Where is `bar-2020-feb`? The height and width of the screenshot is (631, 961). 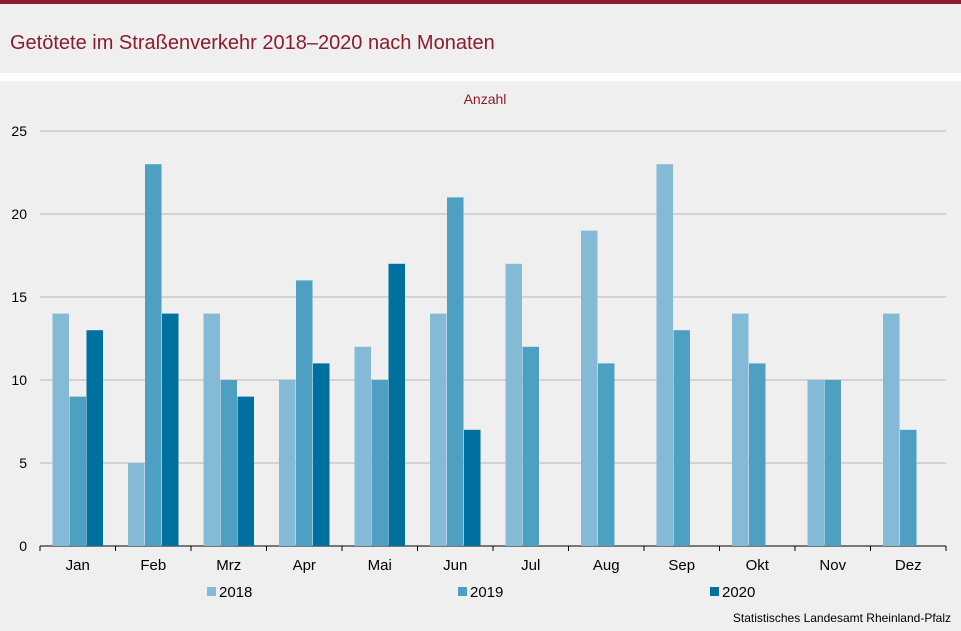
bar-2020-feb is located at coordinates (170, 429).